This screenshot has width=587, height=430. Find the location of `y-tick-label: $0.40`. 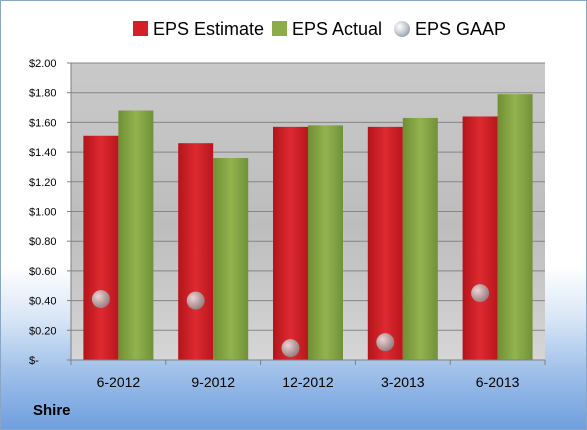

y-tick-label: $0.40 is located at coordinates (43, 302).